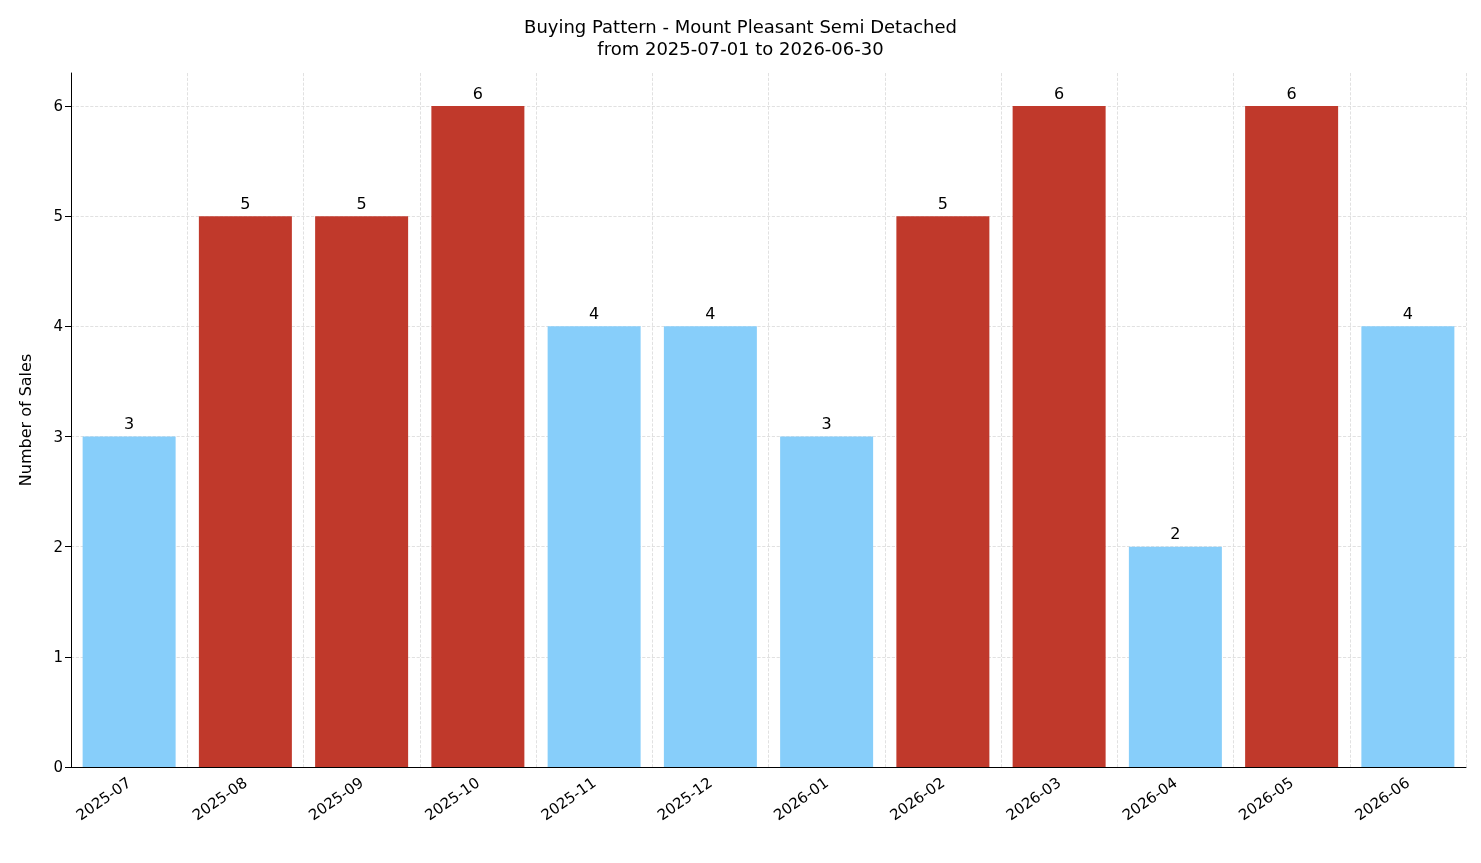  Describe the element at coordinates (58, 326) in the screenshot. I see `y-tick-label: 4` at that location.